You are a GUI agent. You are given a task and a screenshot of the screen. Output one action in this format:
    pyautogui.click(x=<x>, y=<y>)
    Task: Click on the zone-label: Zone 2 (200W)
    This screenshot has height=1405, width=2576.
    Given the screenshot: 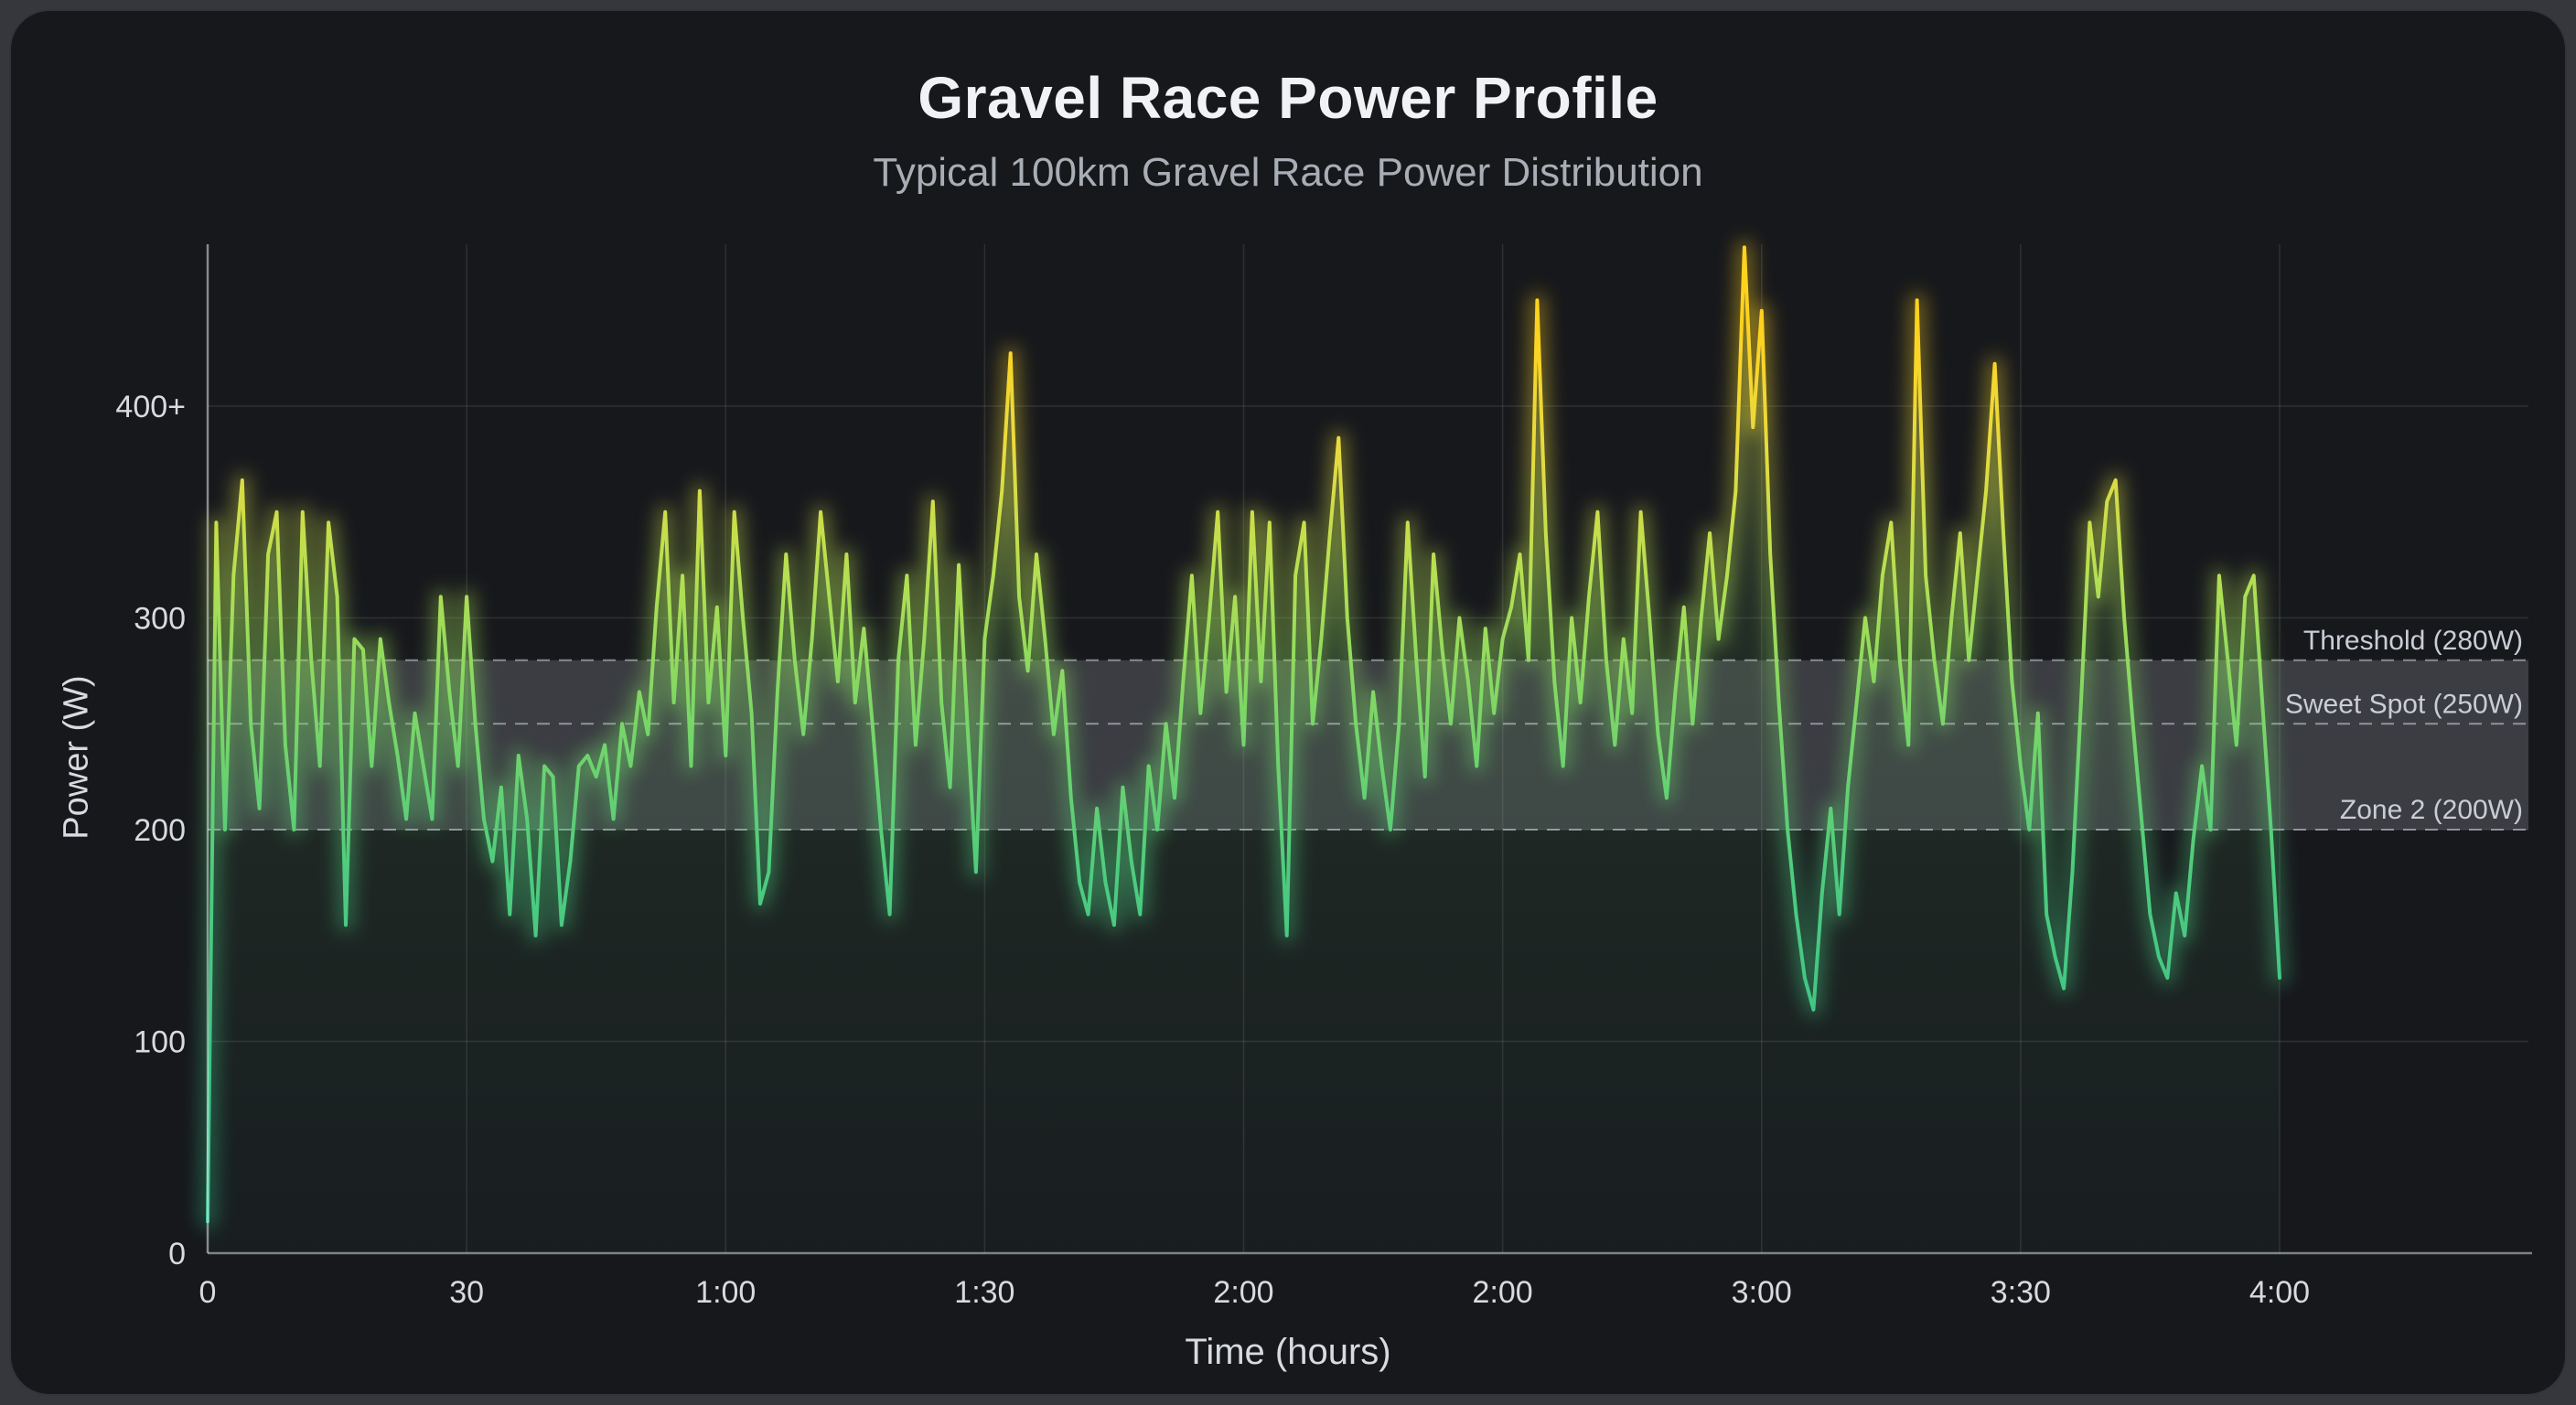 What is the action you would take?
    pyautogui.click(x=2432, y=810)
    